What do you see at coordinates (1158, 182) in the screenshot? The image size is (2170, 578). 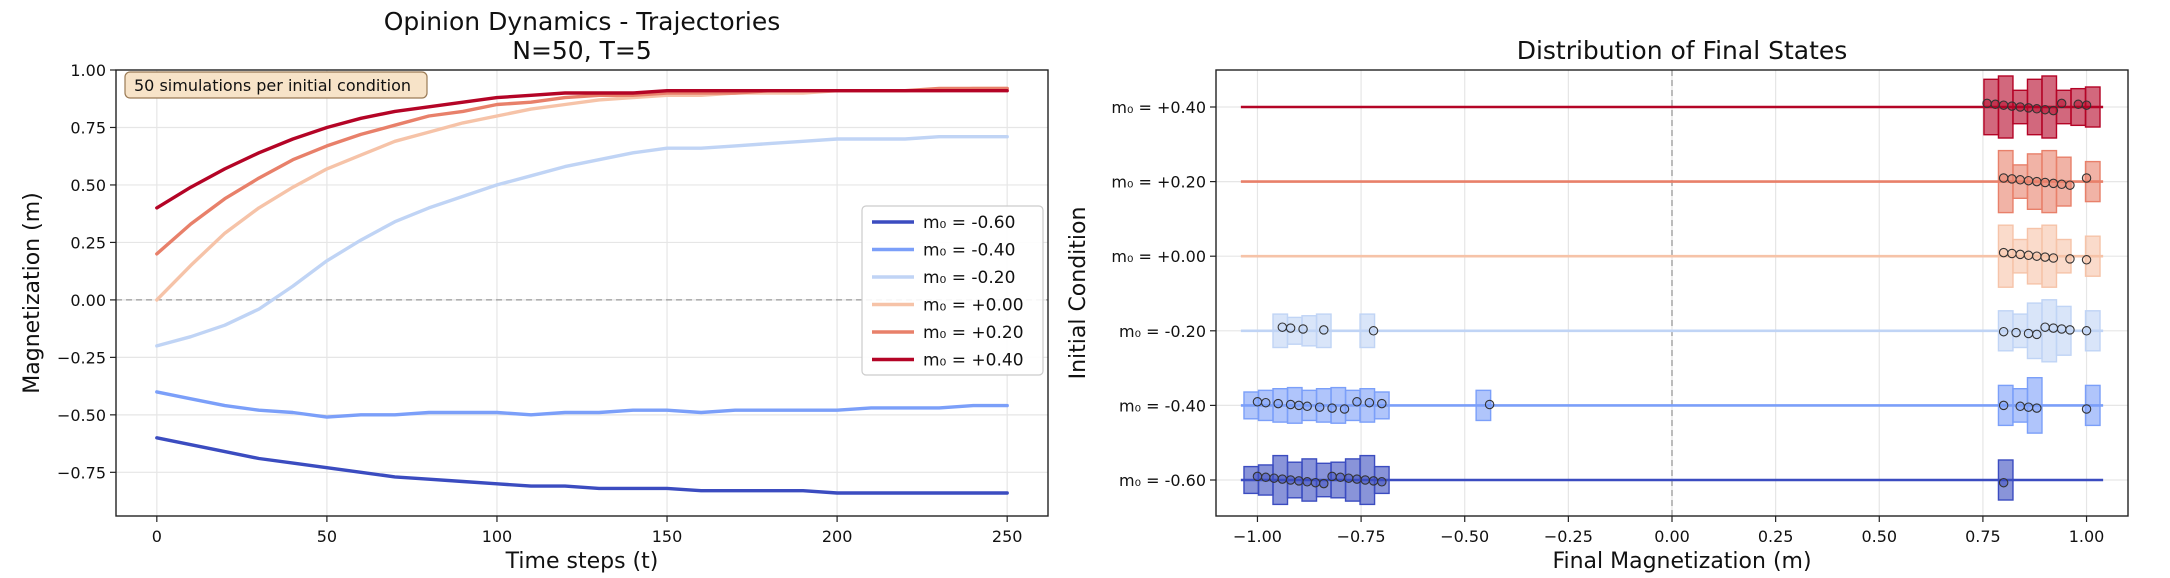 I see `right-y-tick-label: m₀ = +0.20` at bounding box center [1158, 182].